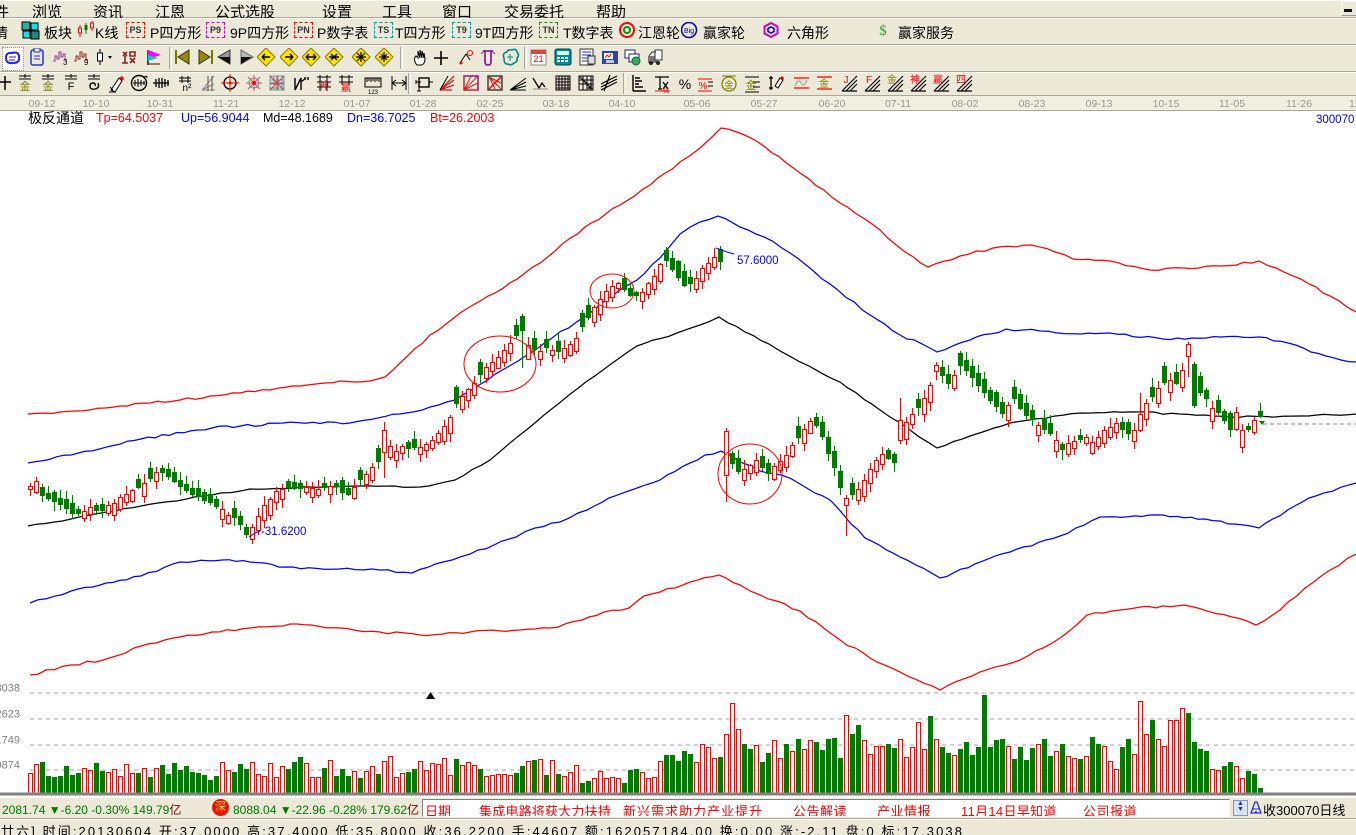  What do you see at coordinates (292, 104) in the screenshot?
I see `svg-text: 12-12` at bounding box center [292, 104].